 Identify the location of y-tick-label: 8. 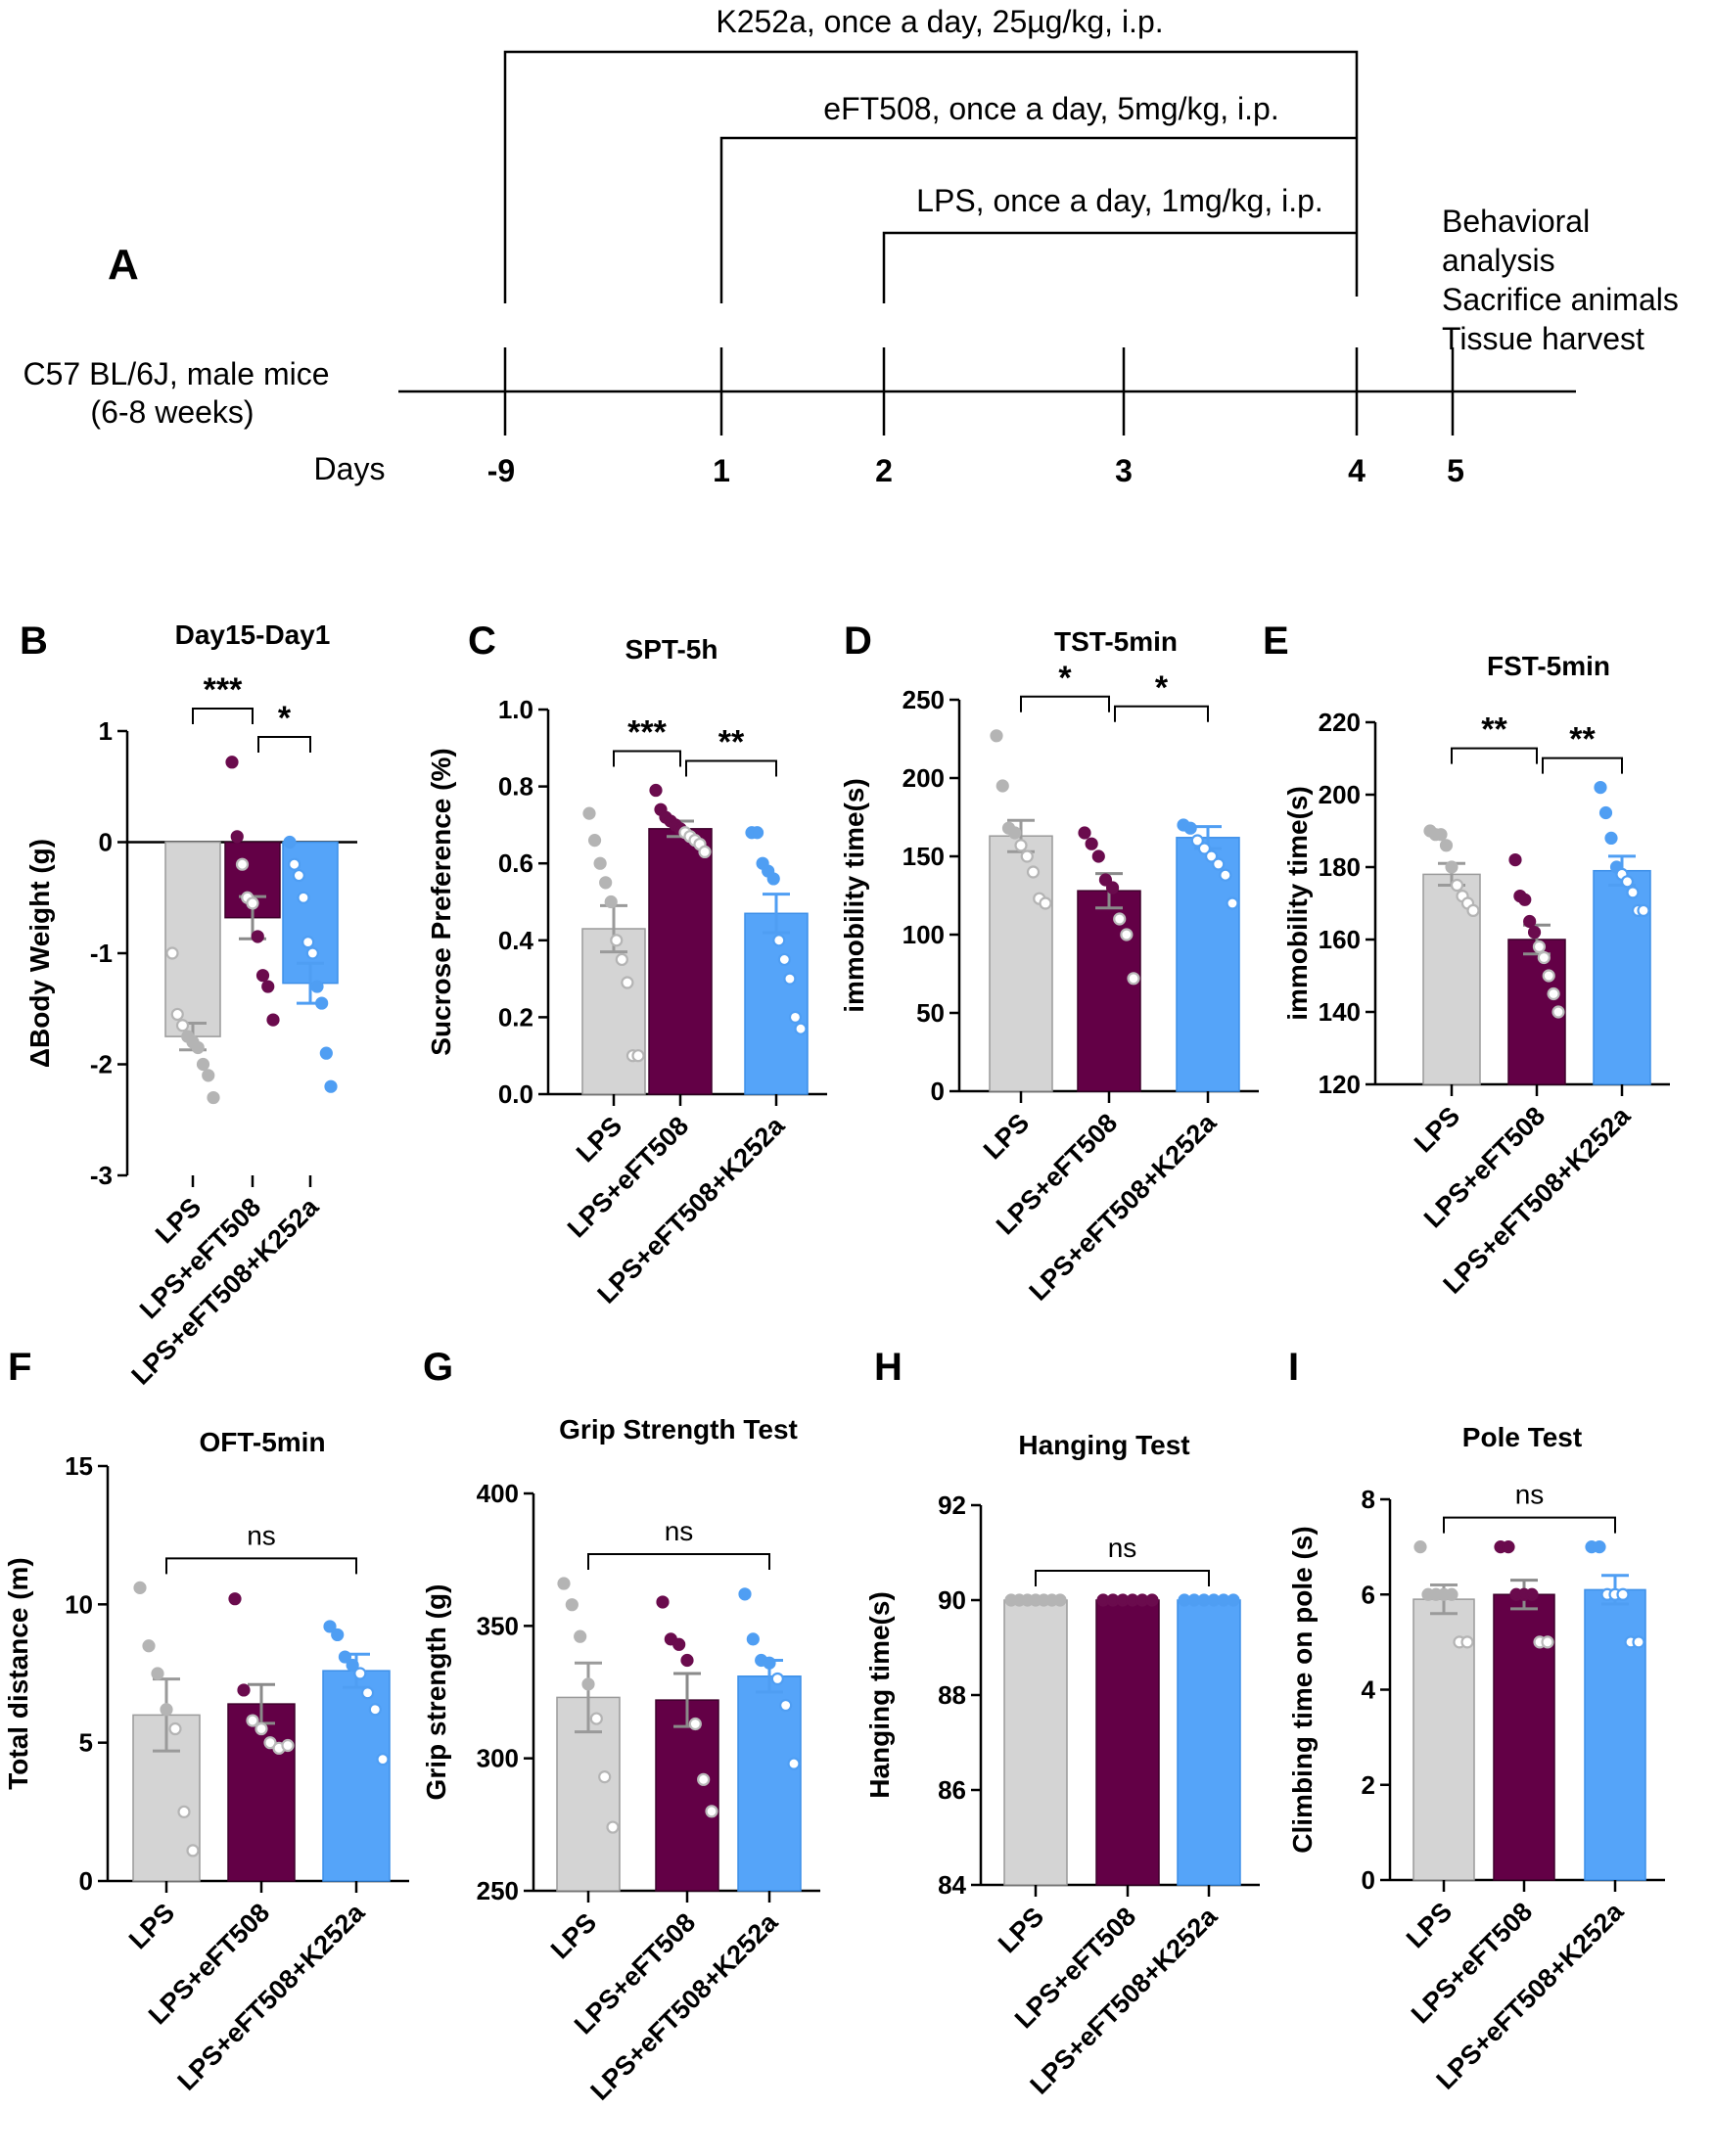
(1368, 1499).